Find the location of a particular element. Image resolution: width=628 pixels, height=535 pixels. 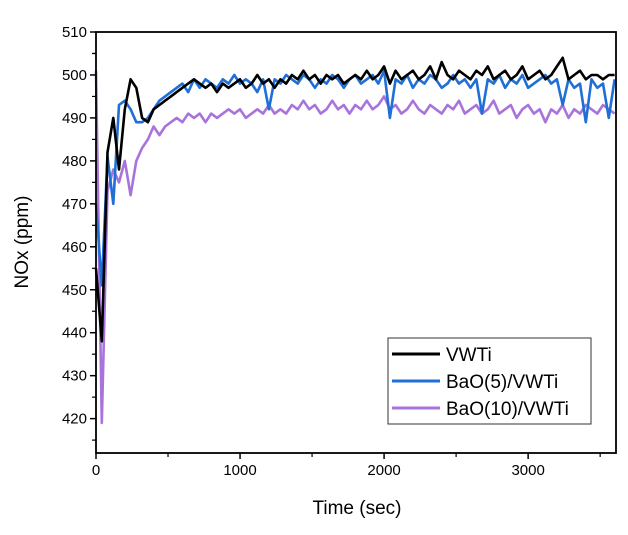

y-tick-label: 510 is located at coordinates (74, 32).